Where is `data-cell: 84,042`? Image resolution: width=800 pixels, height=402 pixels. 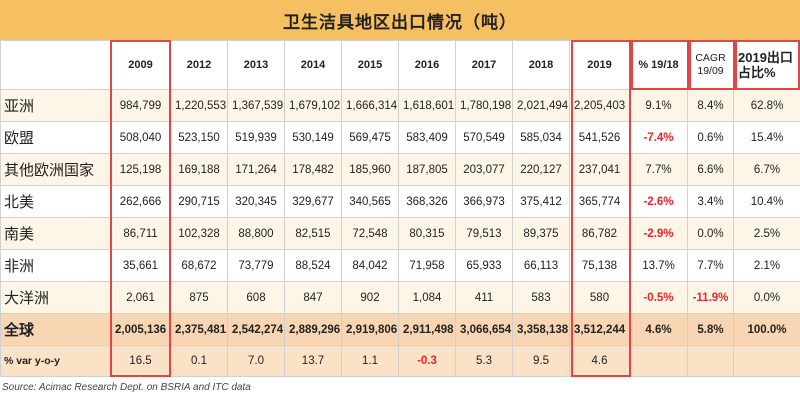 data-cell: 84,042 is located at coordinates (370, 265).